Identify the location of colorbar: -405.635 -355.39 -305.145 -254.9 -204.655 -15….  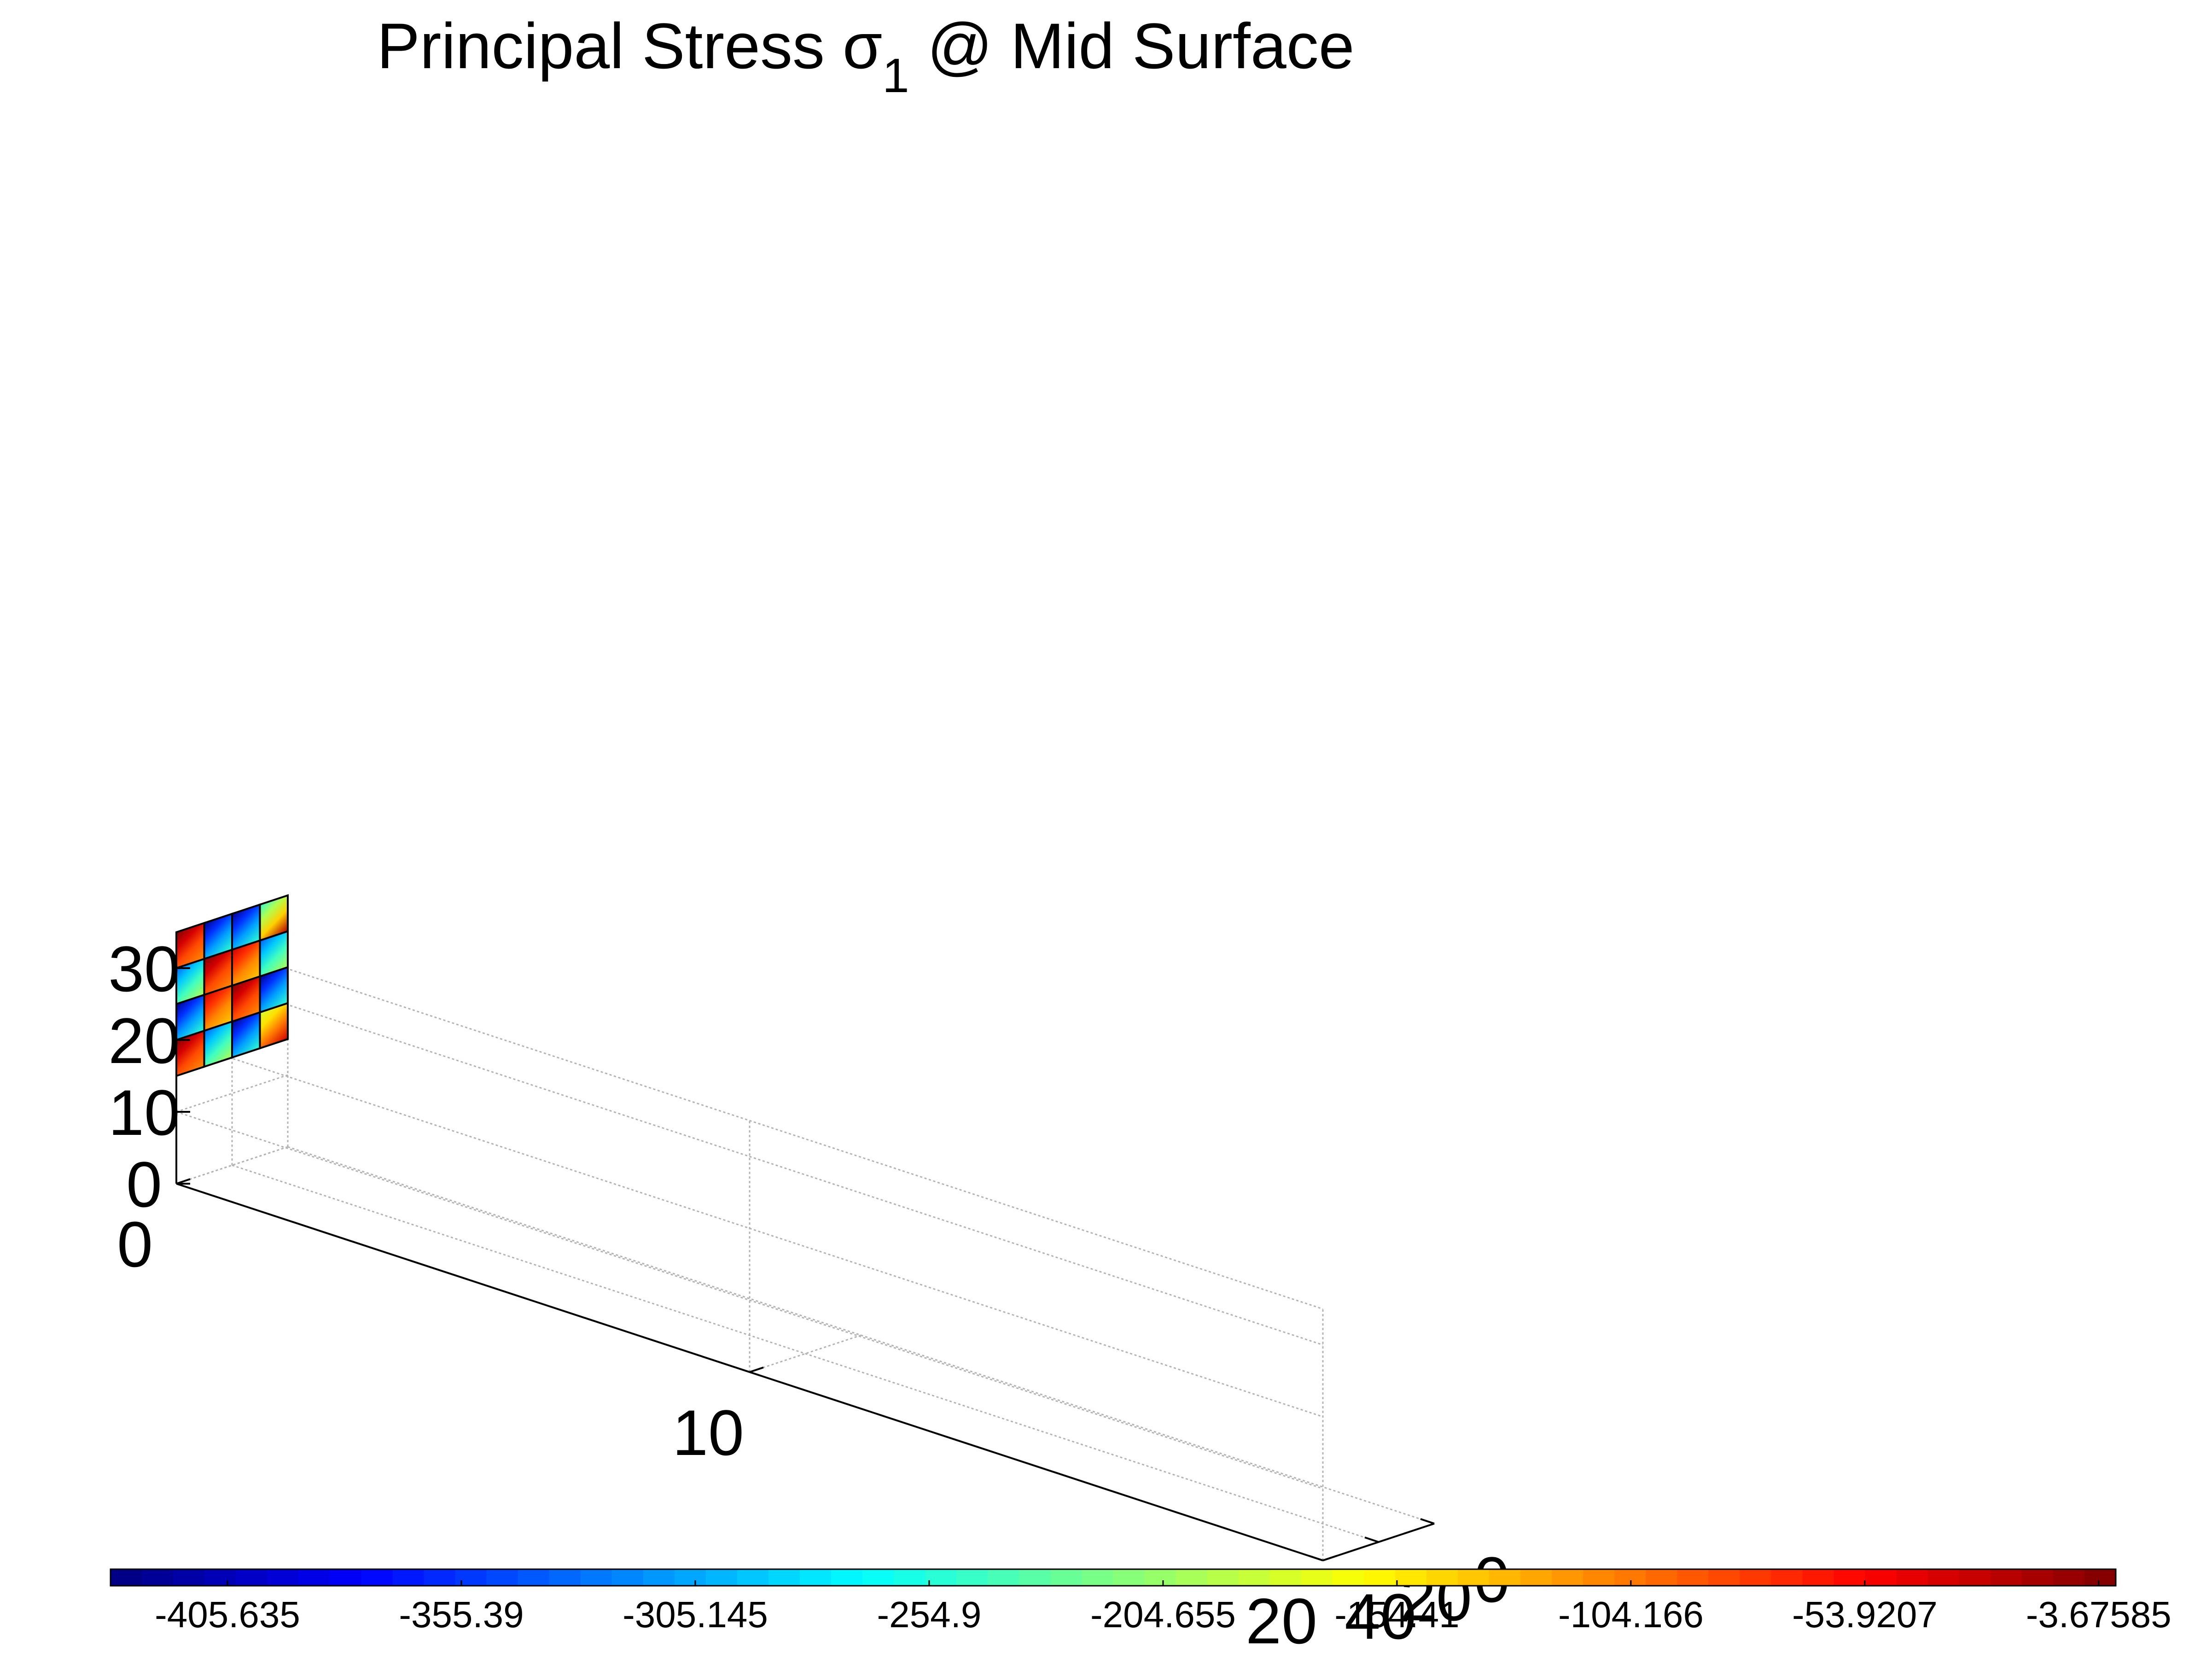
(1140, 1601).